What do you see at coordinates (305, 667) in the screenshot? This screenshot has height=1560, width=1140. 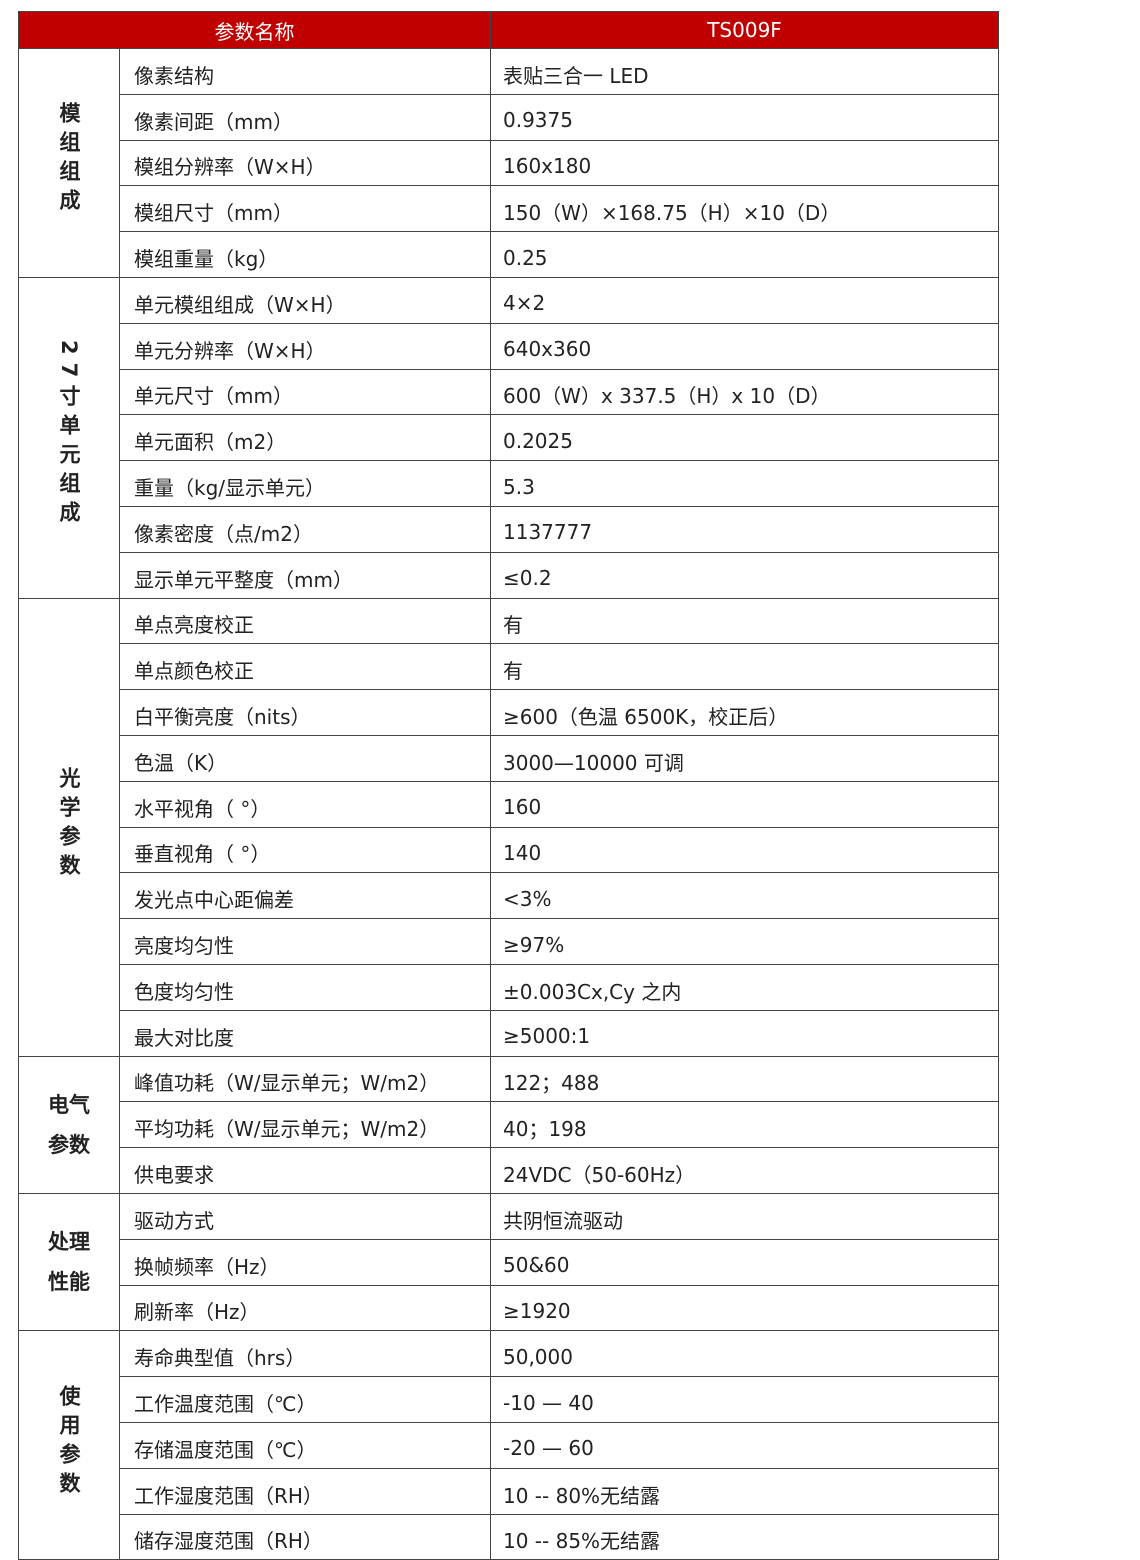 I see `param-name: 单点颜色校正` at bounding box center [305, 667].